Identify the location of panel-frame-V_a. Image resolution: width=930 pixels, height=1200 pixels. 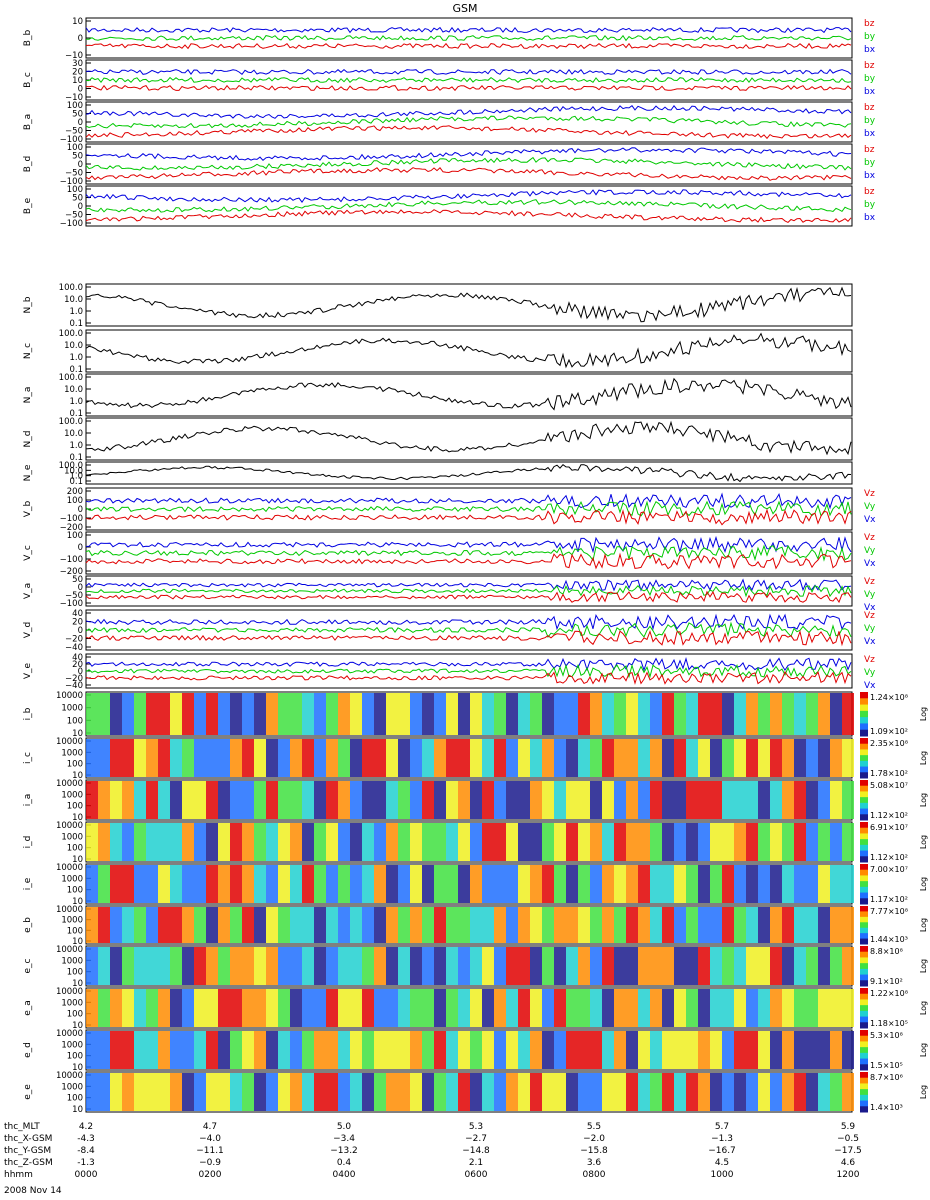
(469, 591).